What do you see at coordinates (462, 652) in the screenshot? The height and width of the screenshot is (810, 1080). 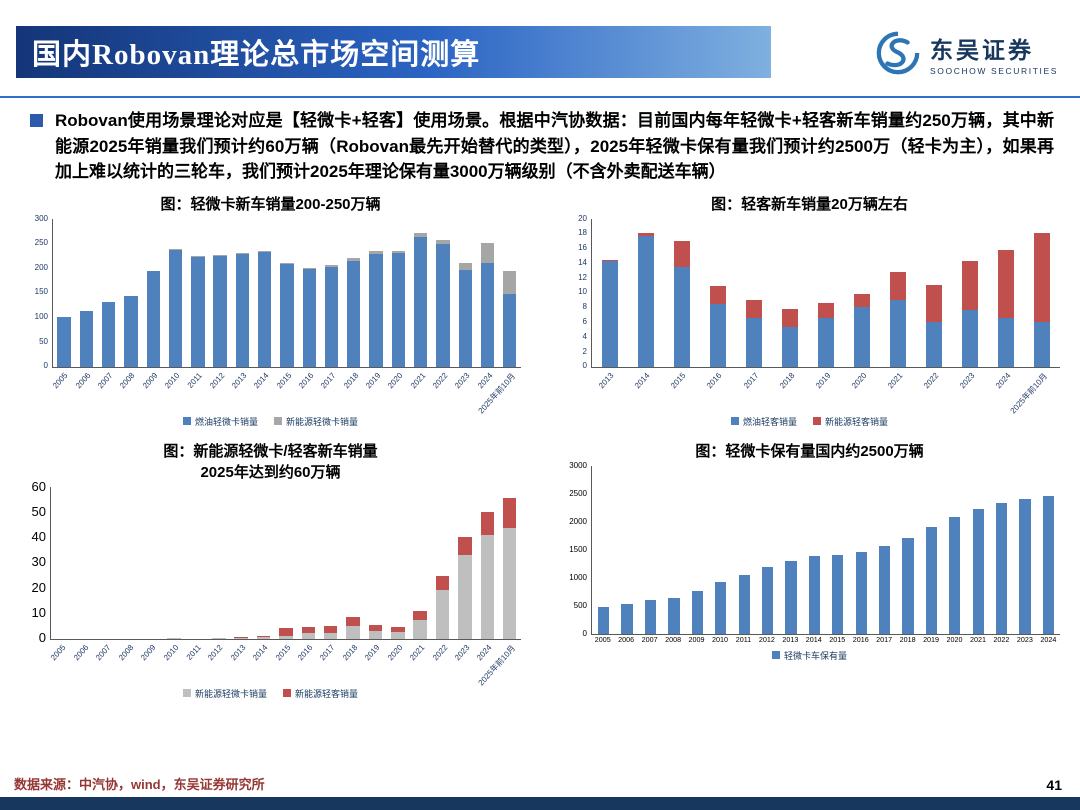 I see `x-tick-label: 2023` at bounding box center [462, 652].